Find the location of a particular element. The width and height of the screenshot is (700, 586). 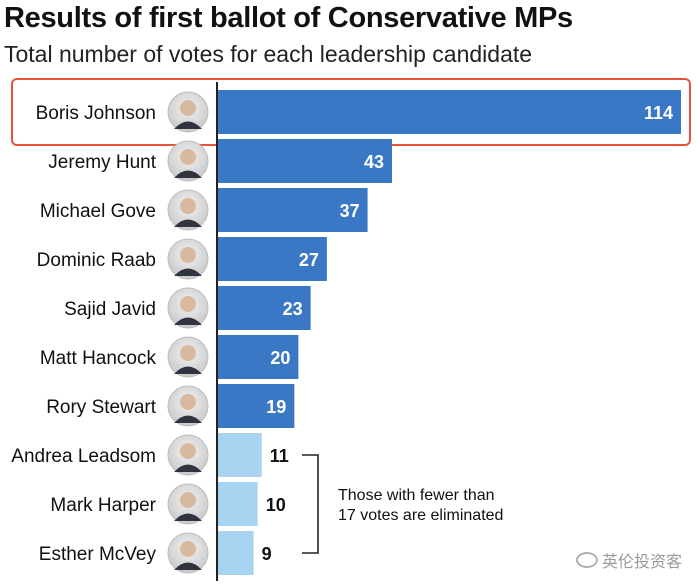

bar-row-andrea-leadsom: Andrea Leadsom 11 is located at coordinates (150, 455).